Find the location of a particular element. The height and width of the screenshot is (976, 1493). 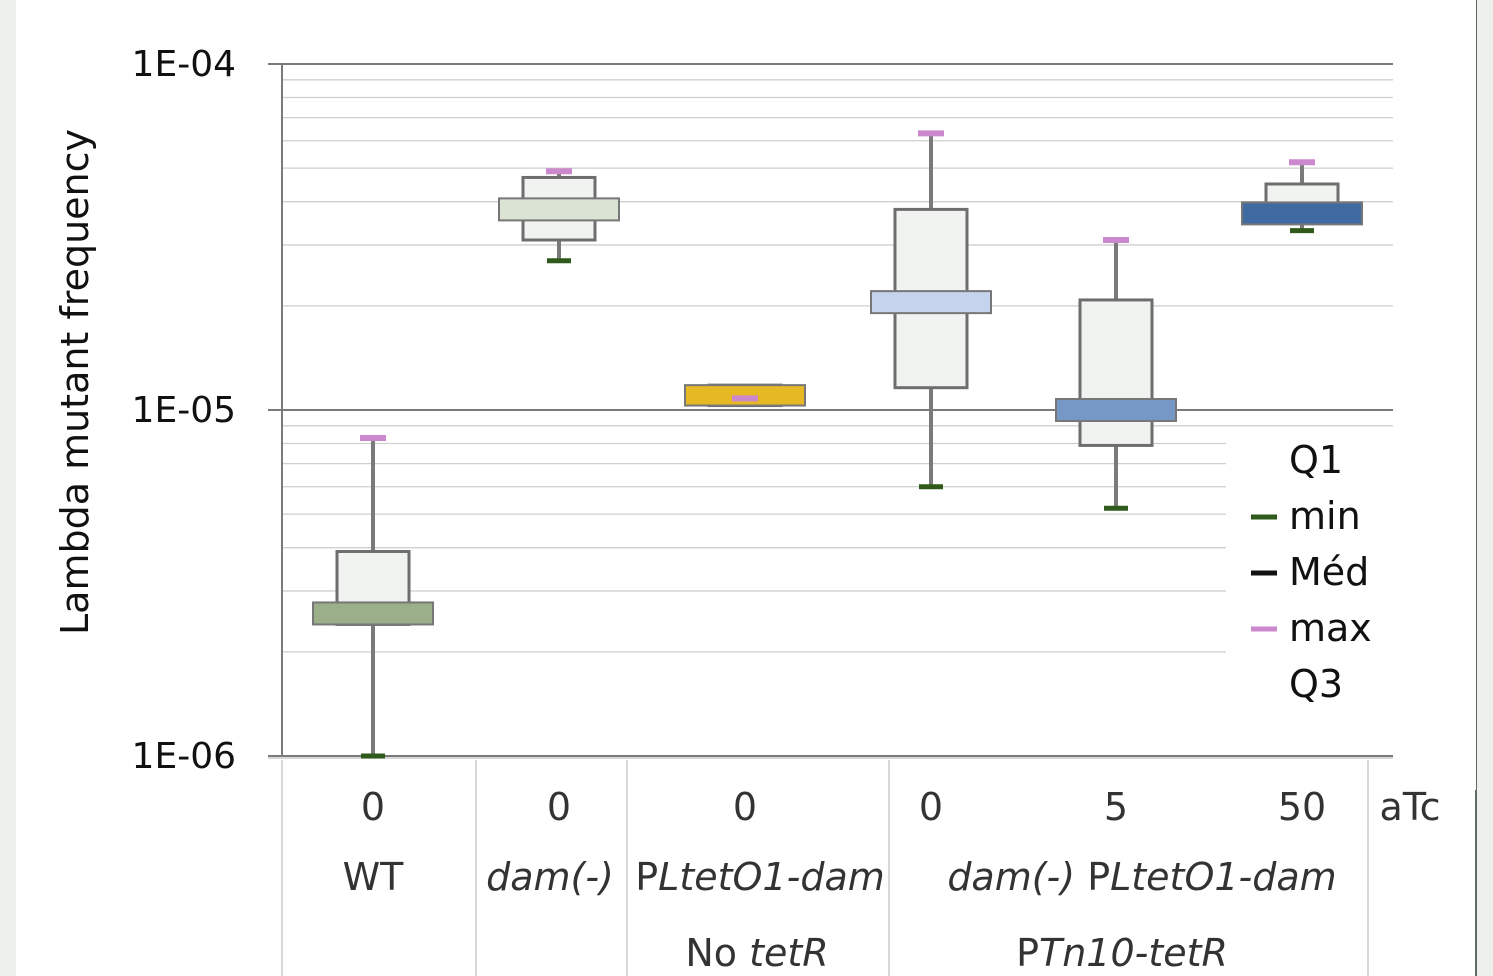

group-label-dam-pltet: dam(-) PLtetO1-dam is located at coordinates (1141, 877).